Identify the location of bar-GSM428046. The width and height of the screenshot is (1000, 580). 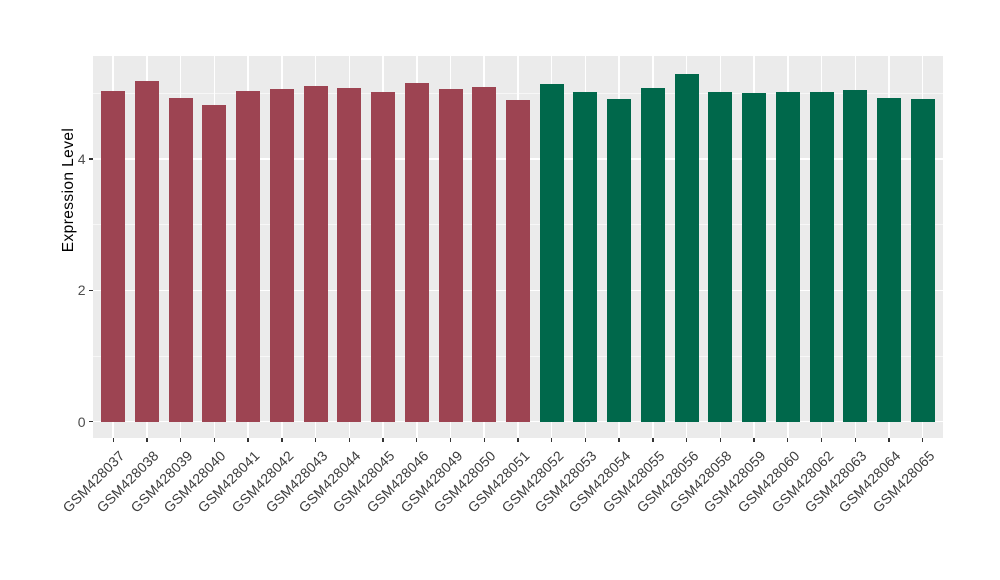
(416, 252).